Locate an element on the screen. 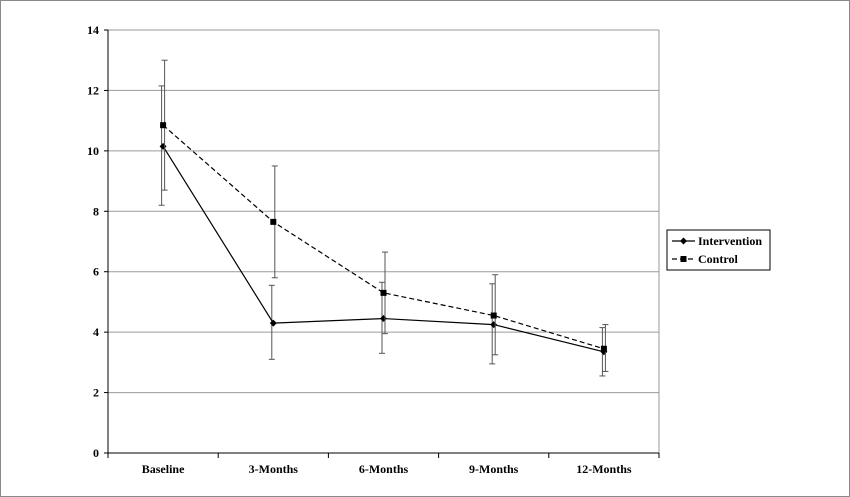  x-tick-label: 6-Months is located at coordinates (384, 469).